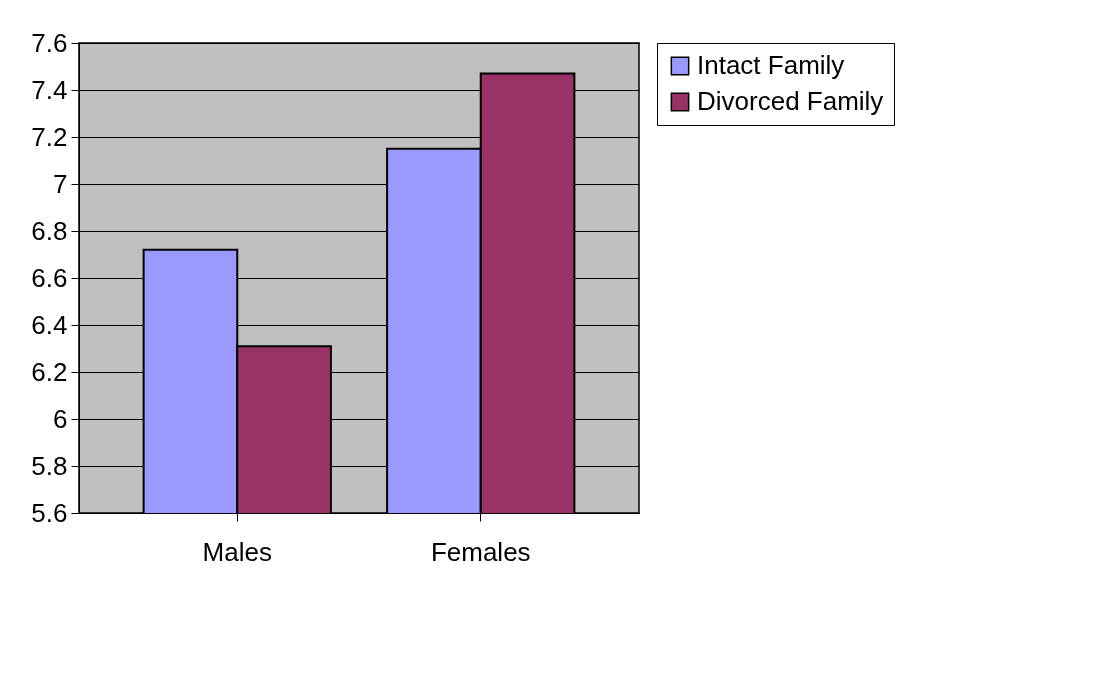 The image size is (1118, 684). I want to click on y-tick-label: 7.4, so click(49, 89).